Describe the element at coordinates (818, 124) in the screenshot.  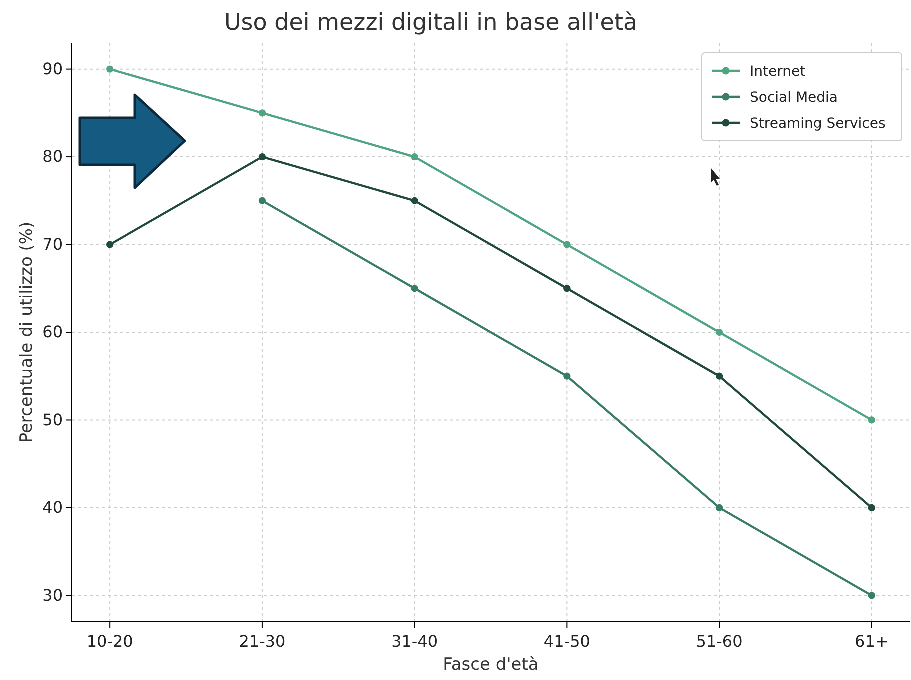
I see `legend-label: Streaming Services` at that location.